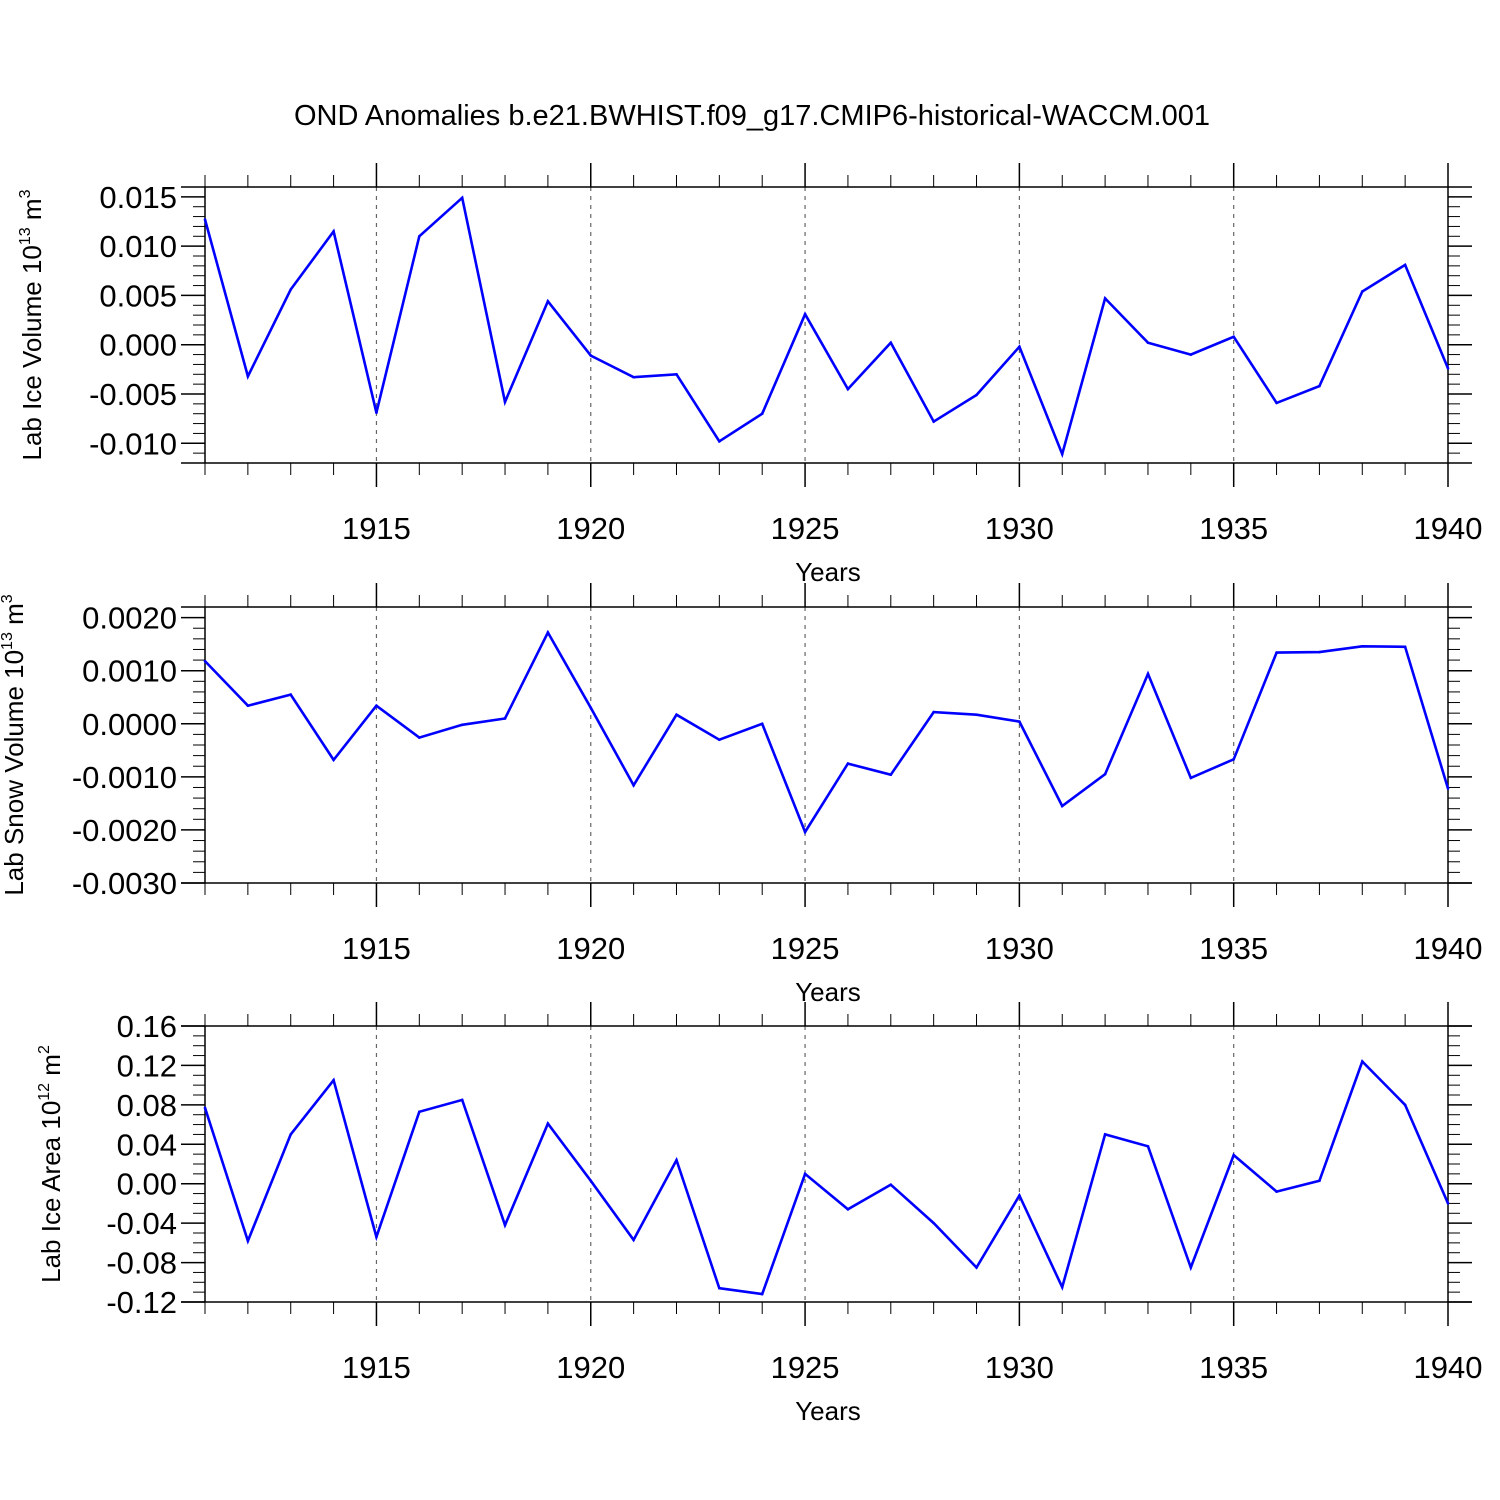 The image size is (1500, 1500). What do you see at coordinates (124, 830) in the screenshot?
I see `y-tick-label: -0.0020` at bounding box center [124, 830].